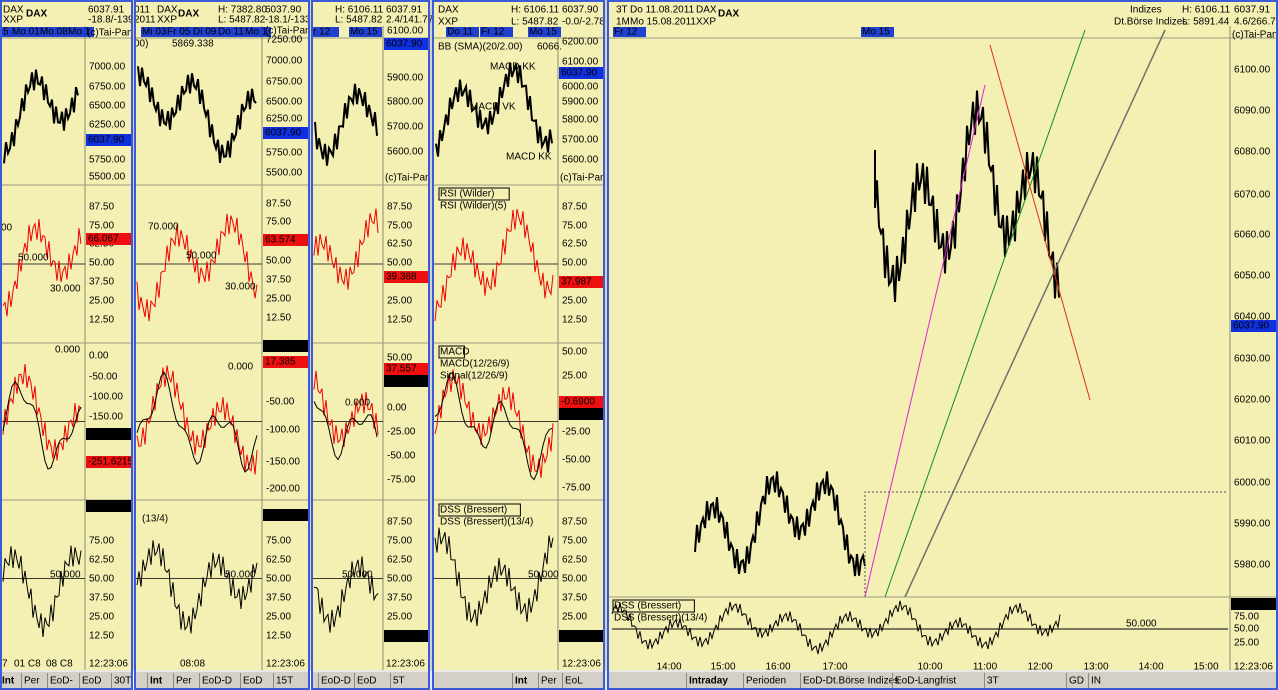 This screenshot has width=1278, height=690. I want to click on pane-label: RSI (Wilder), so click(467, 194).